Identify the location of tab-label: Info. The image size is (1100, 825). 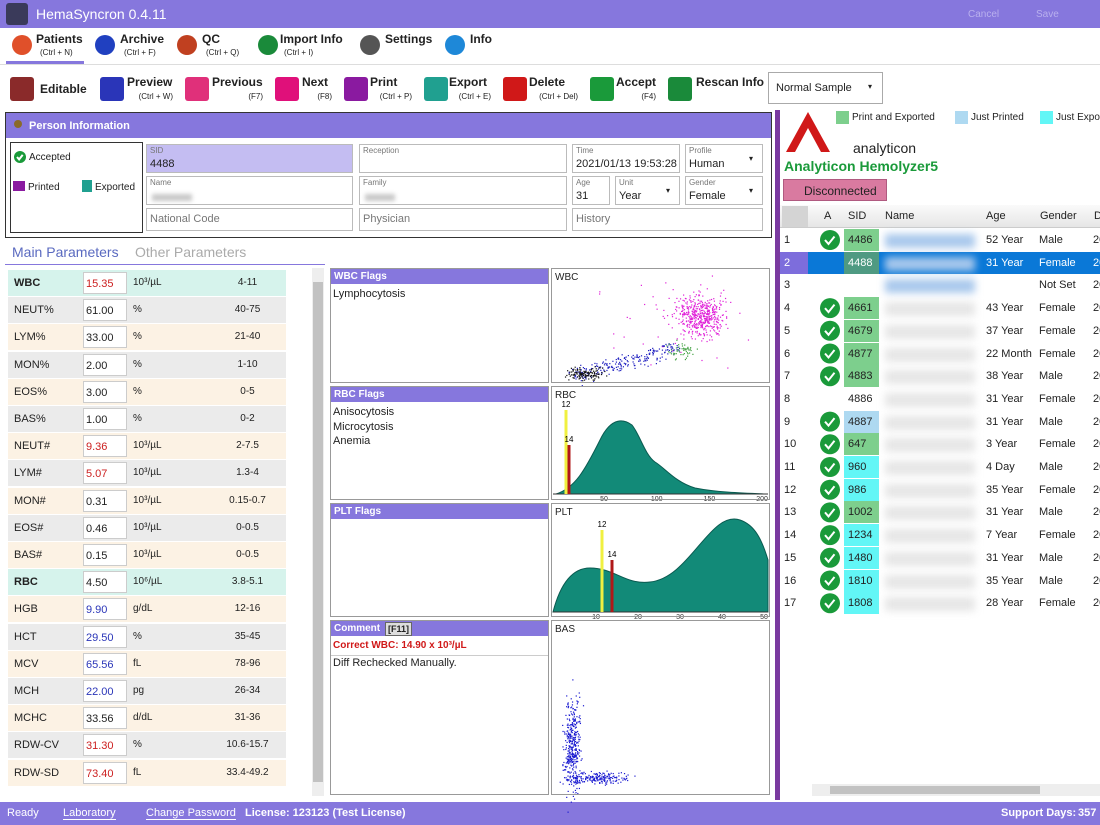
(481, 39).